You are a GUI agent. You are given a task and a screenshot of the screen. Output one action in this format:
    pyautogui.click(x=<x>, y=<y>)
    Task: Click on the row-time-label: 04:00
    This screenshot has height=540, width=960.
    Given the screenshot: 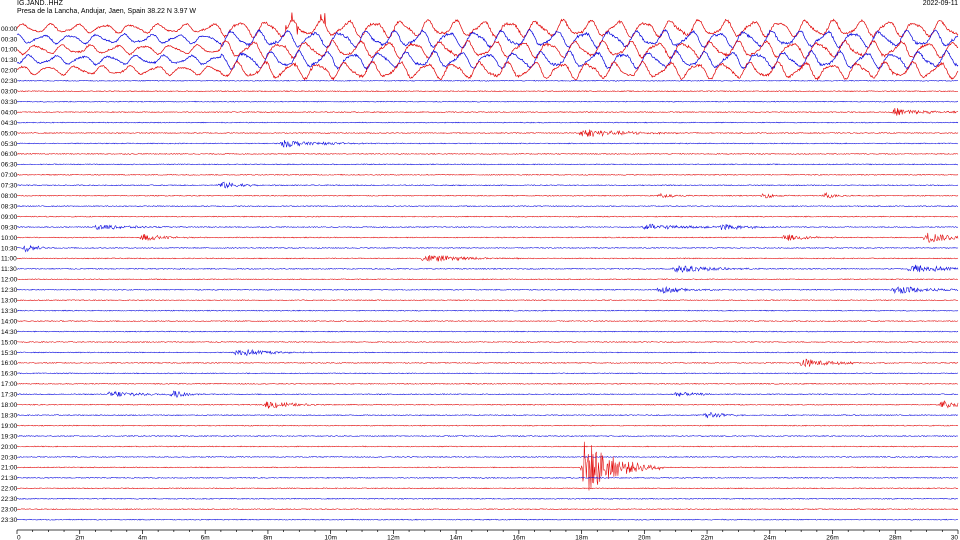 What is the action you would take?
    pyautogui.click(x=9, y=112)
    